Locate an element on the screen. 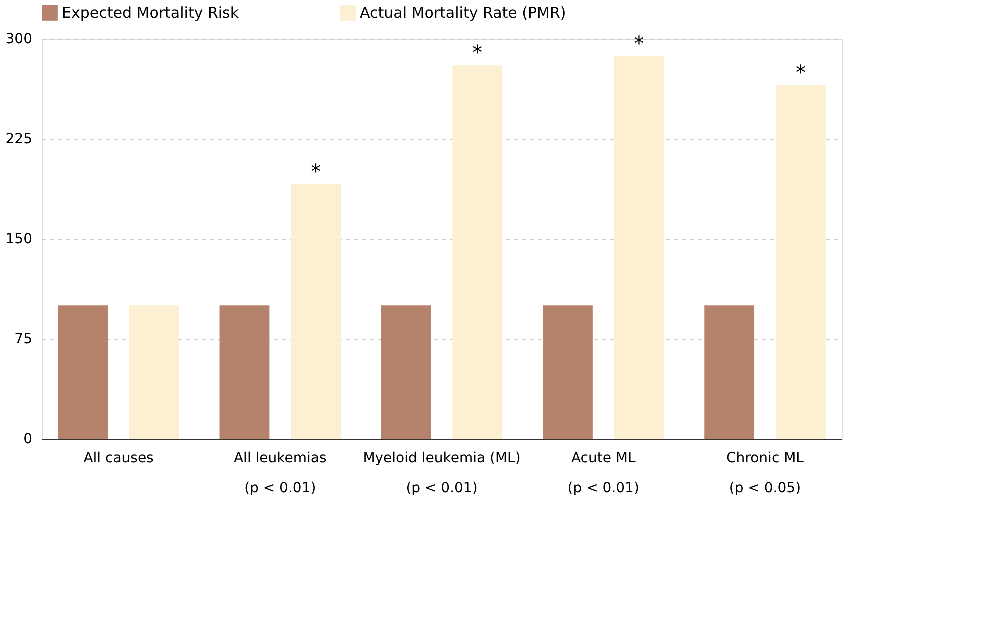 This screenshot has height=621, width=985. x-tick-label: All causes is located at coordinates (119, 458).